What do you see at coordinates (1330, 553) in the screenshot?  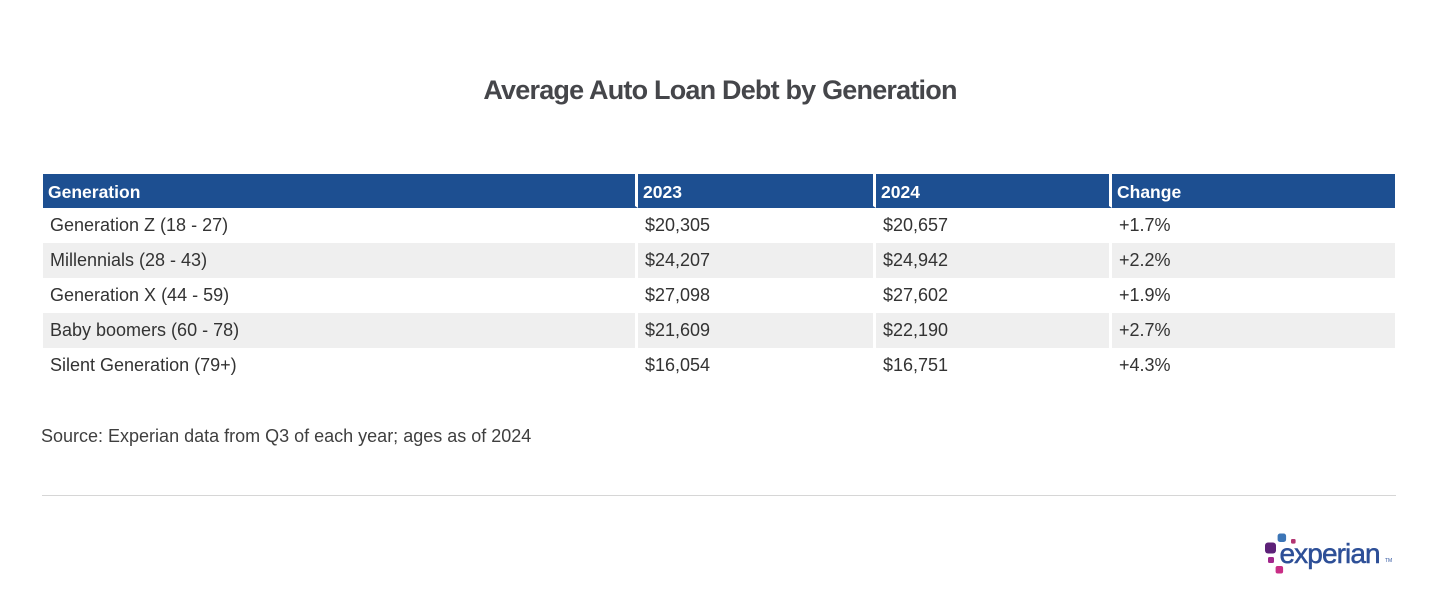 I see `svg-text: experian` at bounding box center [1330, 553].